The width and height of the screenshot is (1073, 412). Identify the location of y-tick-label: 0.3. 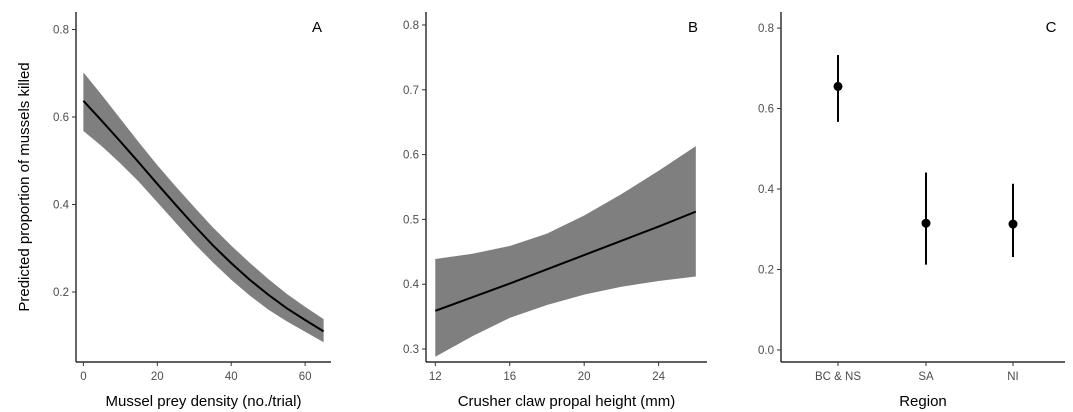
(411, 350).